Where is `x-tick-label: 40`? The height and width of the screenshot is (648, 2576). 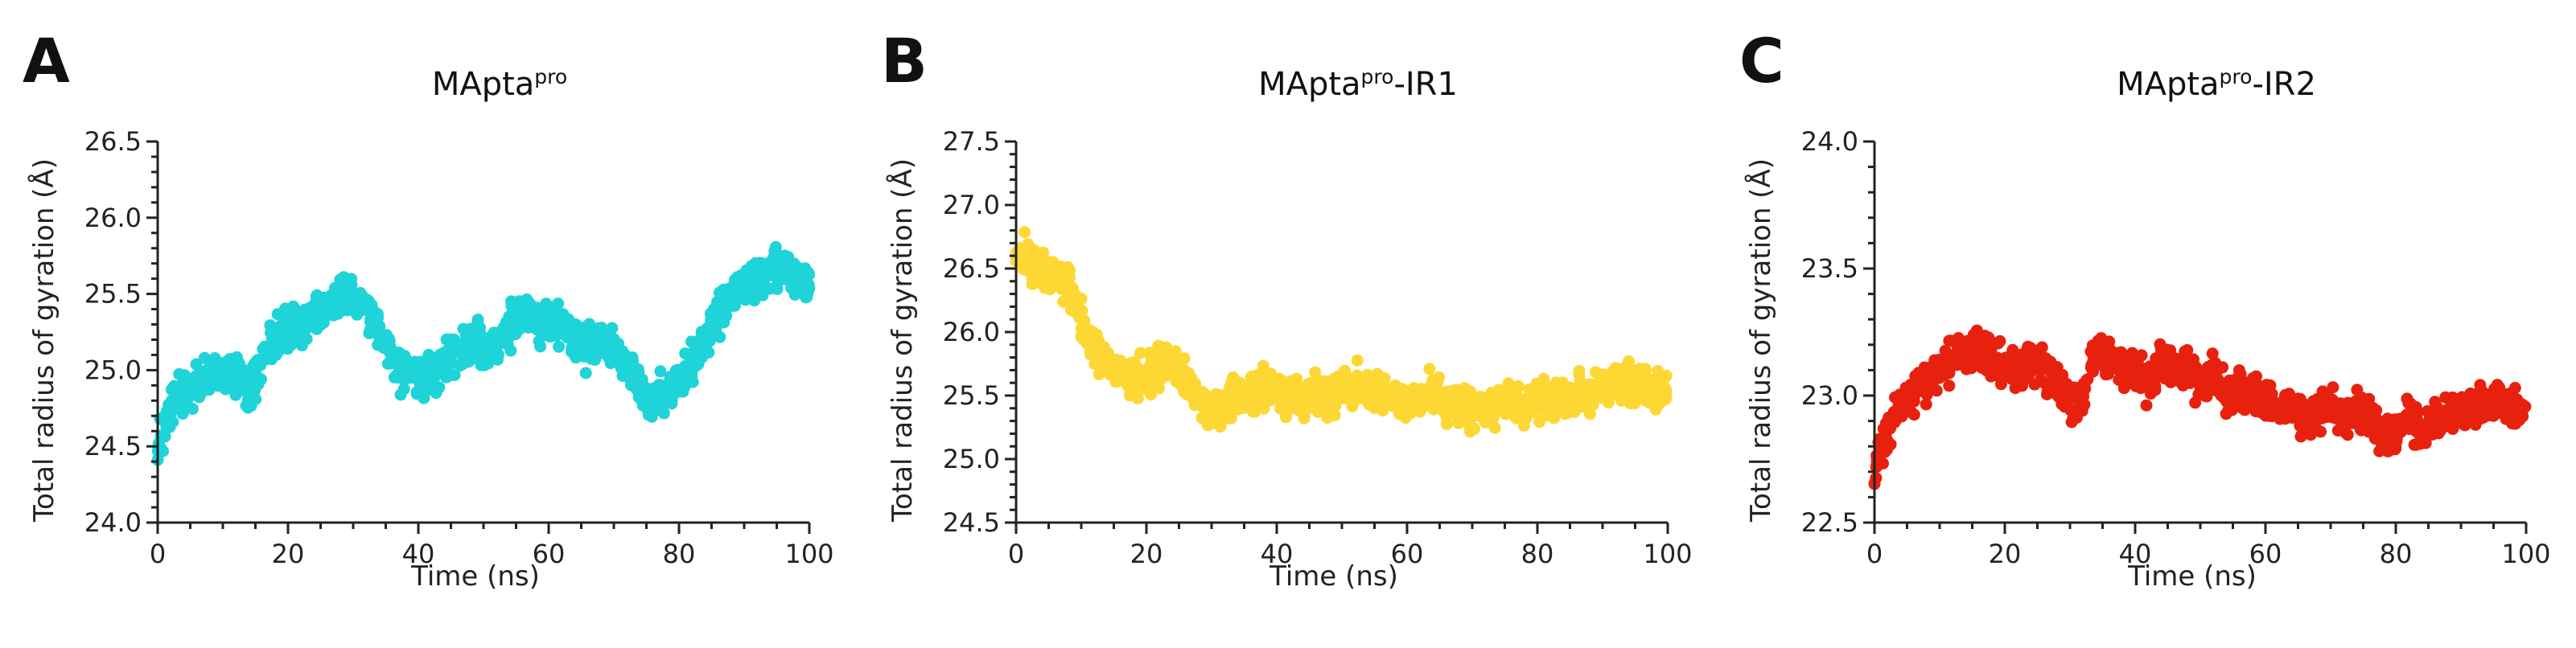 x-tick-label: 40 is located at coordinates (1277, 554).